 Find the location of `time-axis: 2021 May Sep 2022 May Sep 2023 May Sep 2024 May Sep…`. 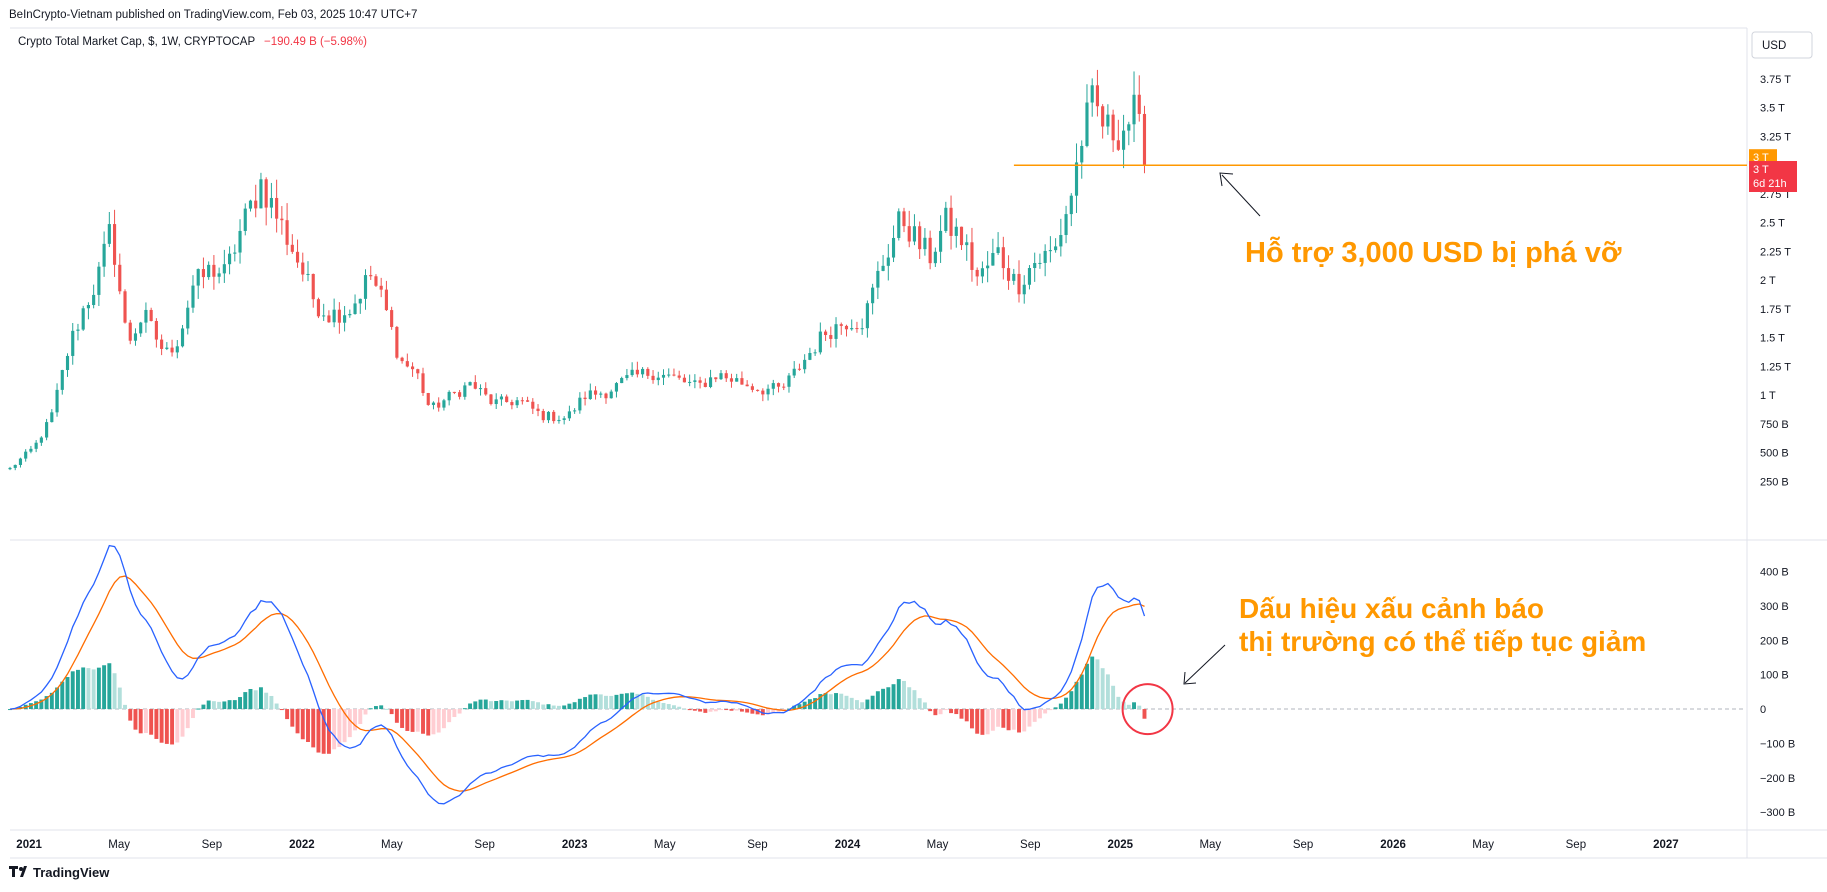

time-axis: 2021 May Sep 2022 May Sep 2023 May Sep 2024 May Sep… is located at coordinates (847, 845).